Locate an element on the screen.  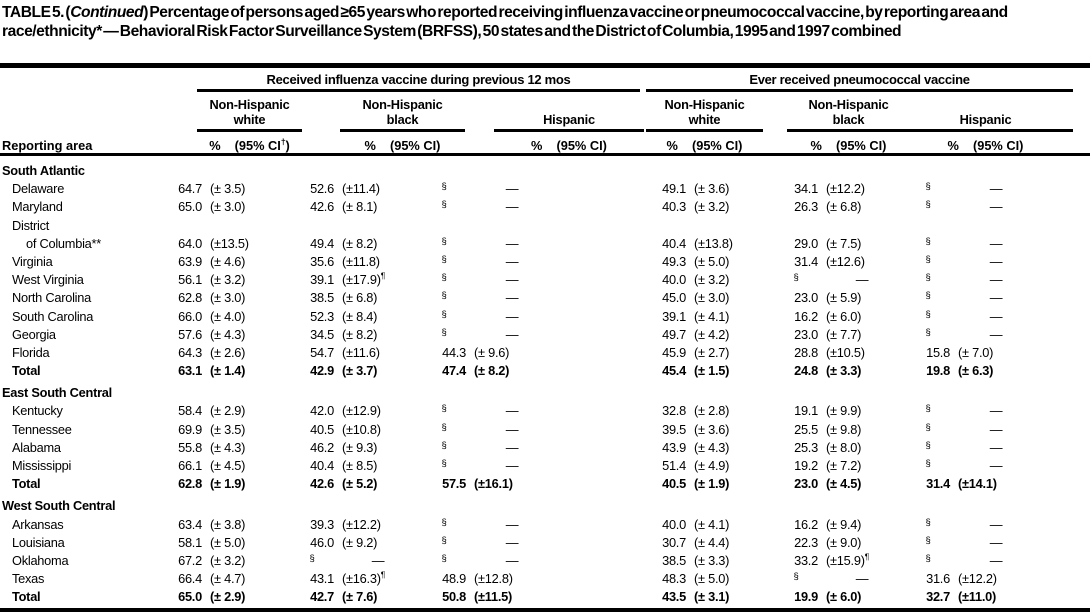
cell-influenza-black-ci is located at coordinates (378, 506).